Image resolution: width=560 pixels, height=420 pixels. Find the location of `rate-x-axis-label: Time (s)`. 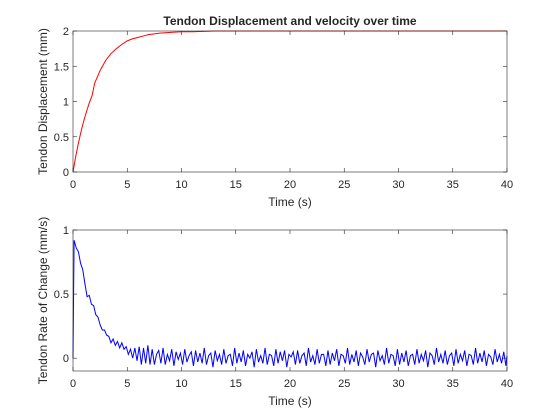

rate-x-axis-label: Time (s) is located at coordinates (290, 401).